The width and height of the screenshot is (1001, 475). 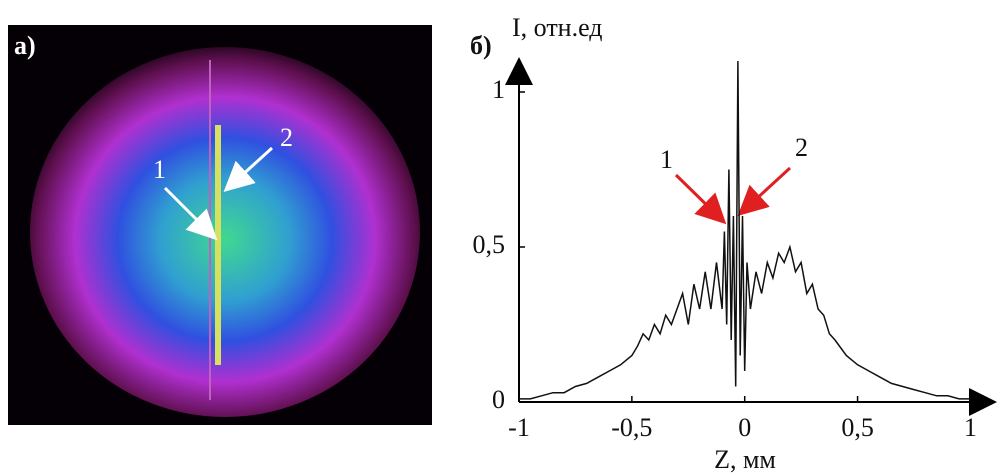 I want to click on x-tick-label: 0,5, so click(x=857, y=427).